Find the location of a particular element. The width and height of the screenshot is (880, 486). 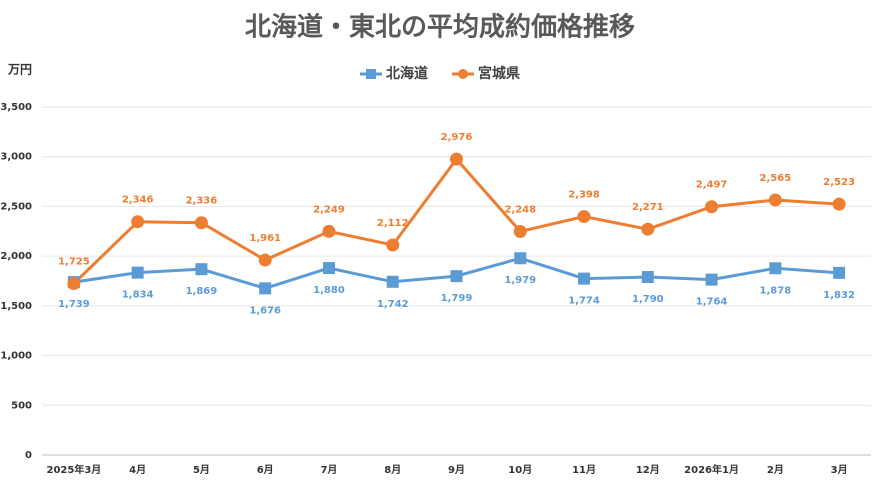

x-tick-label: 5月 is located at coordinates (201, 470).